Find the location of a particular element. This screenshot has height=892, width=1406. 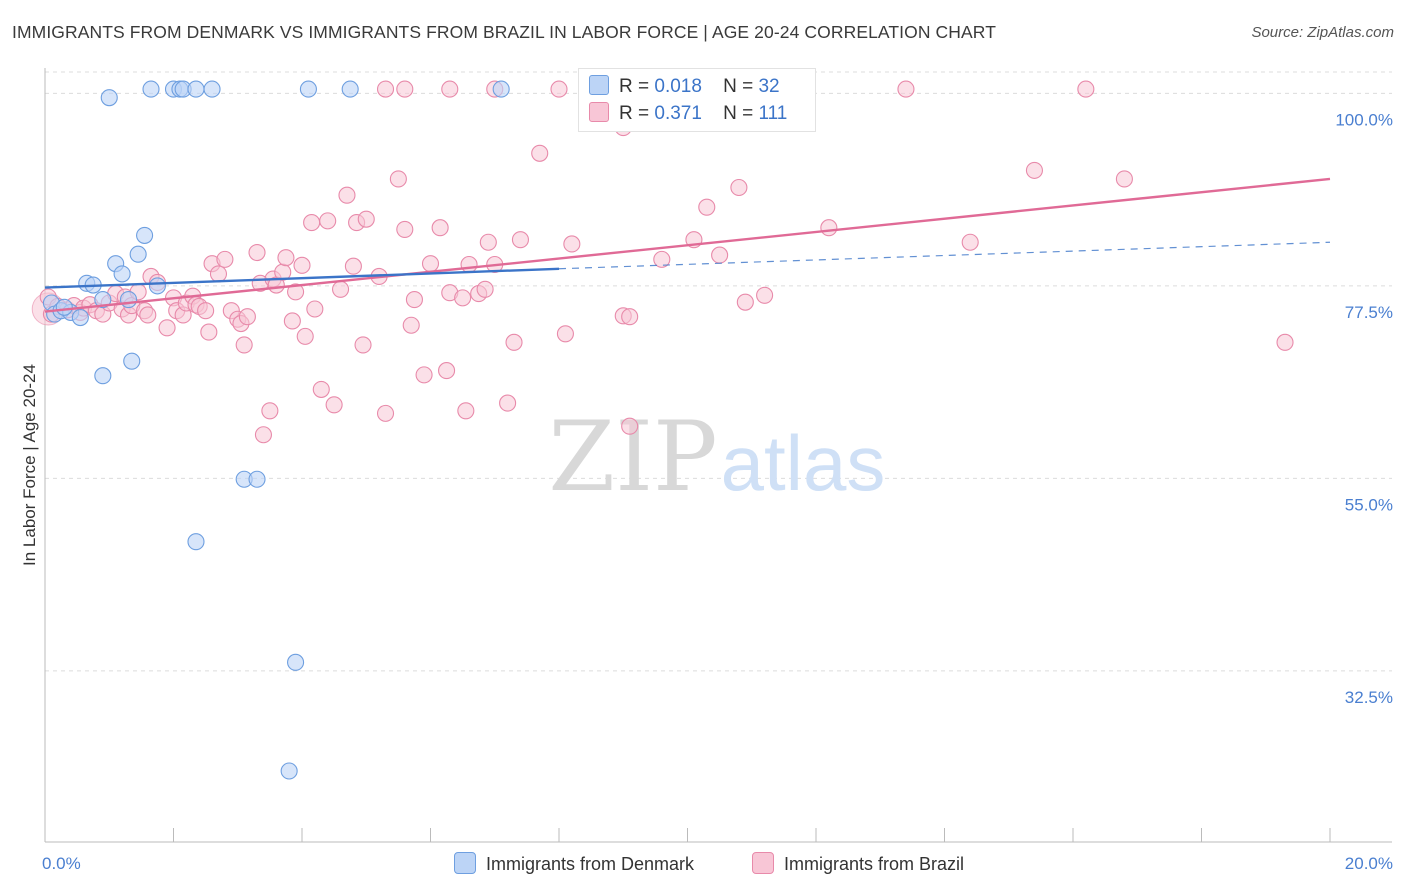

legend-r-label: R = is located at coordinates (634, 86).